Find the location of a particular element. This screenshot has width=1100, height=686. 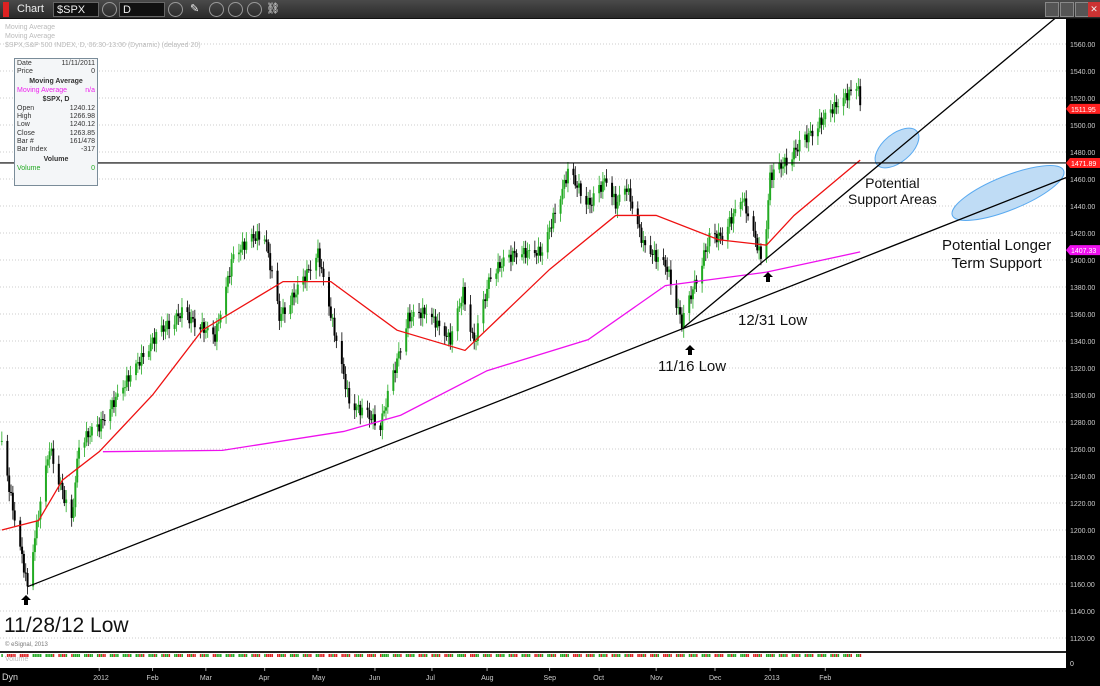

interval-select: D is located at coordinates (142, 9).